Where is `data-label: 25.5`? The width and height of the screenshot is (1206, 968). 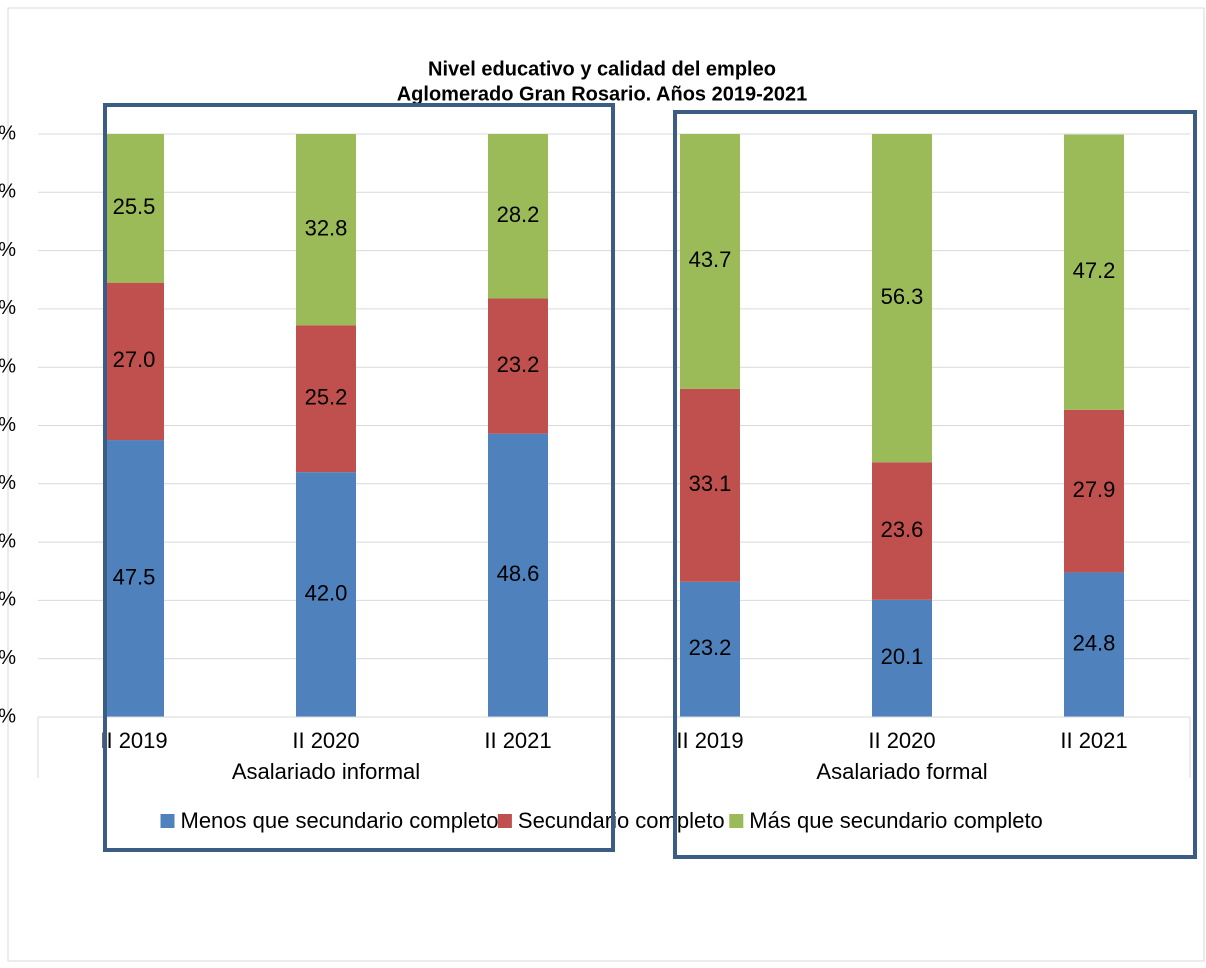 data-label: 25.5 is located at coordinates (134, 206).